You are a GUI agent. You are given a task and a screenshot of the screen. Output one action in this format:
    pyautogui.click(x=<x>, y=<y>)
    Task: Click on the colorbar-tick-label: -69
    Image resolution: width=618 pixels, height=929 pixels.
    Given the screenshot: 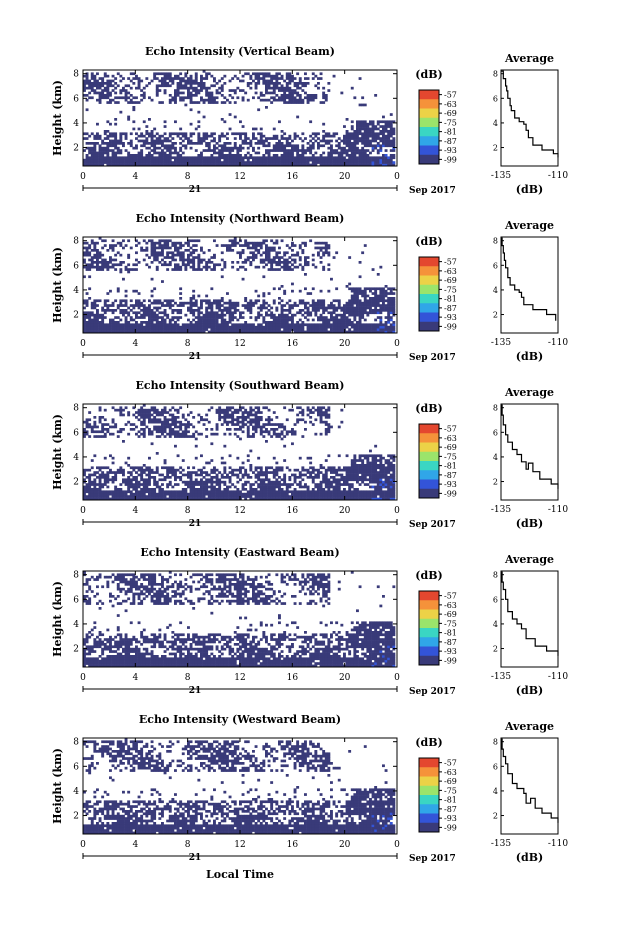 What is the action you would take?
    pyautogui.click(x=450, y=280)
    